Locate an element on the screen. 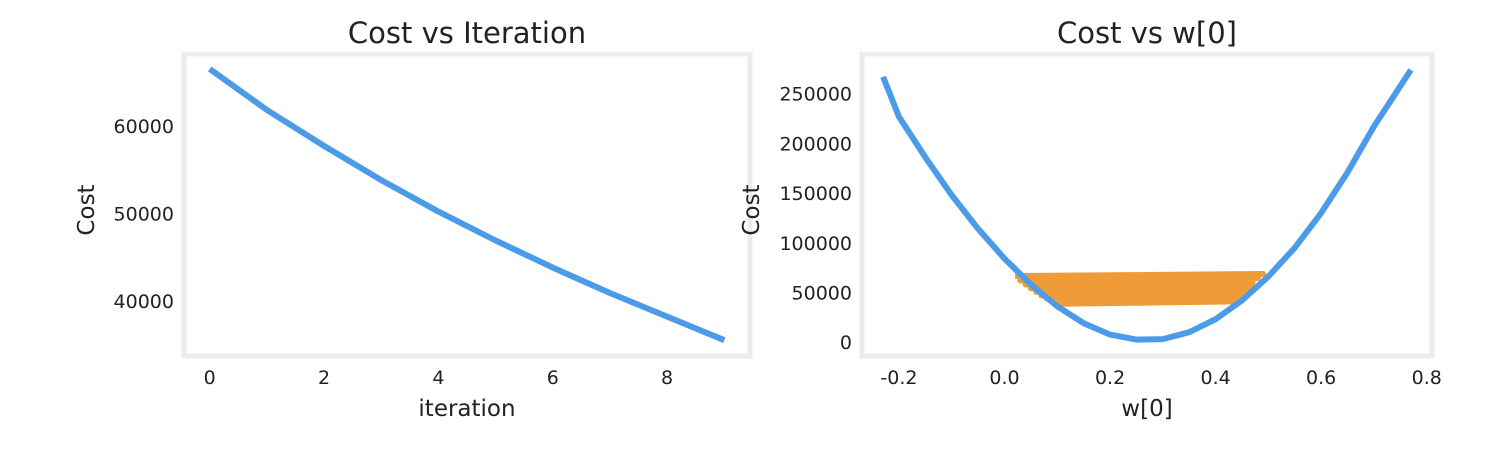 The image size is (1502, 450). x-axis-label: iteration is located at coordinates (466, 409).